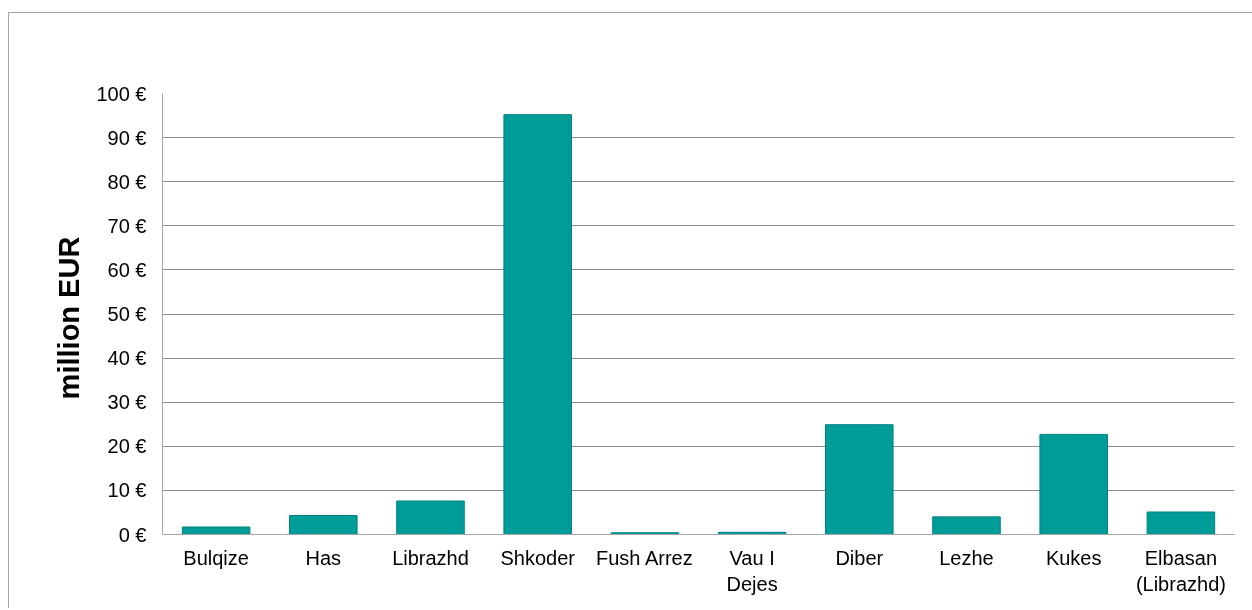 This screenshot has width=1252, height=610. Describe the element at coordinates (1073, 557) in the screenshot. I see `x-tick-label: Kukes` at that location.